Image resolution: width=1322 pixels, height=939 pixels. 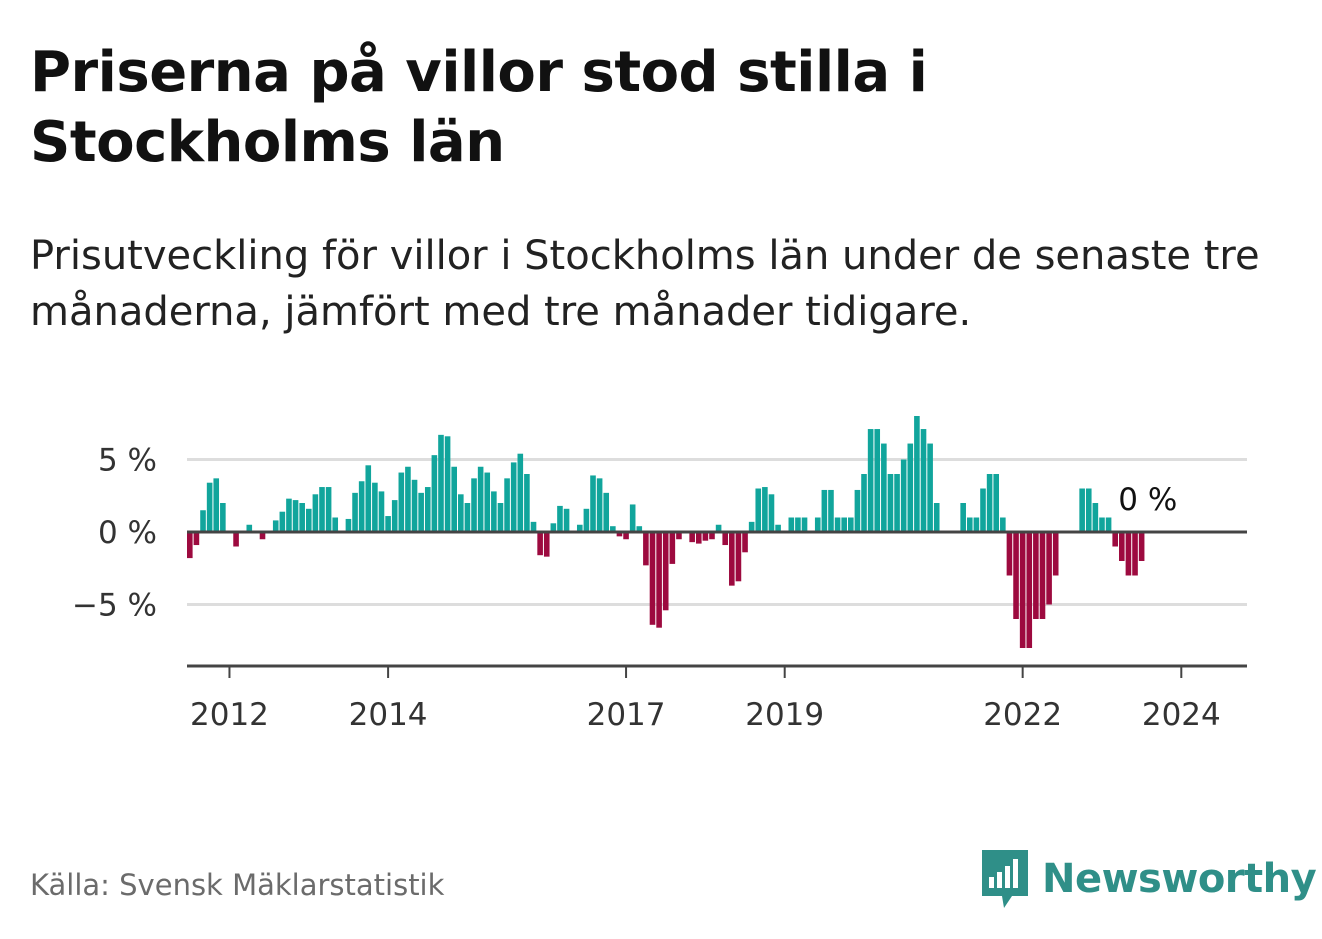 What do you see at coordinates (1181, 715) in the screenshot?
I see `x-tick-label: 2024` at bounding box center [1181, 715].